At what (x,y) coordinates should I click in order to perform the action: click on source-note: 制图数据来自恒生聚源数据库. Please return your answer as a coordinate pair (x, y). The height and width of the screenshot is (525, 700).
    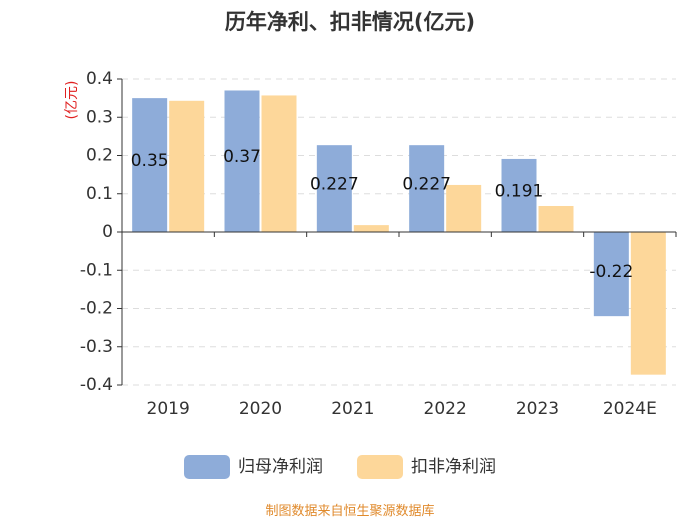
    Looking at the image, I should click on (350, 511).